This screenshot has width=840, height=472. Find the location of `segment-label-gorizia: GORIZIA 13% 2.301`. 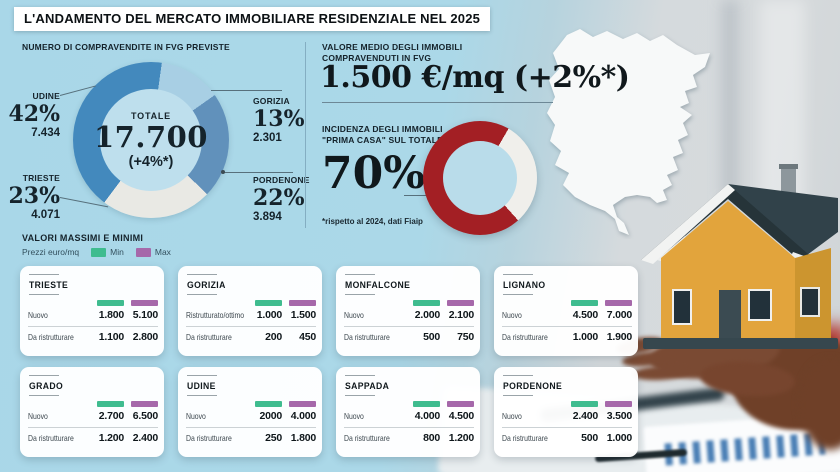

segment-label-gorizia: GORIZIA 13% 2.301 is located at coordinates (279, 120).